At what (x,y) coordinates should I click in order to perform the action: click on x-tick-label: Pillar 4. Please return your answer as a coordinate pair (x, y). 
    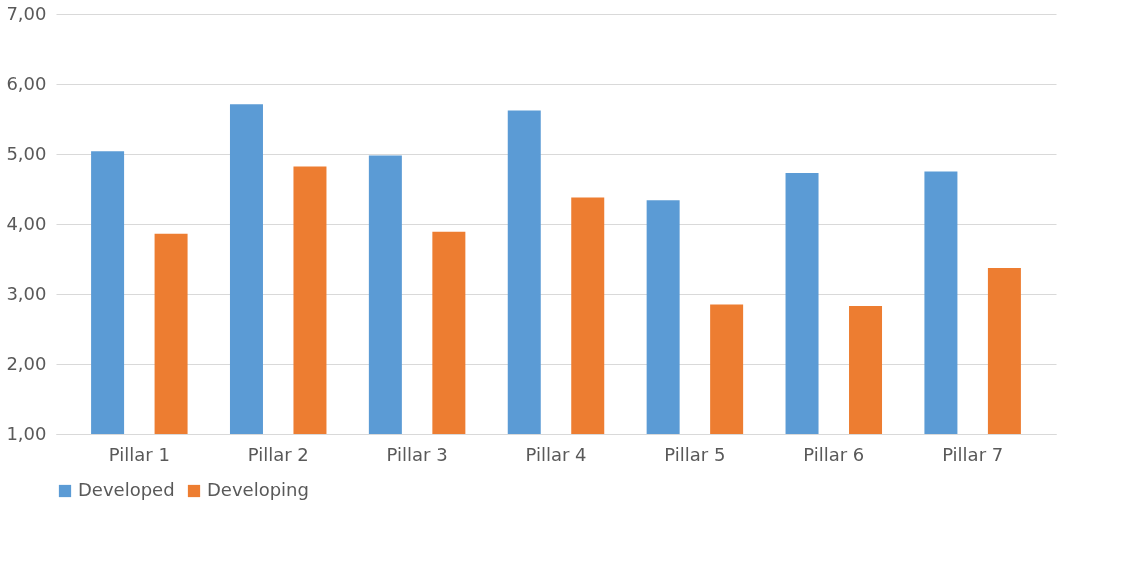
    Looking at the image, I should click on (556, 454).